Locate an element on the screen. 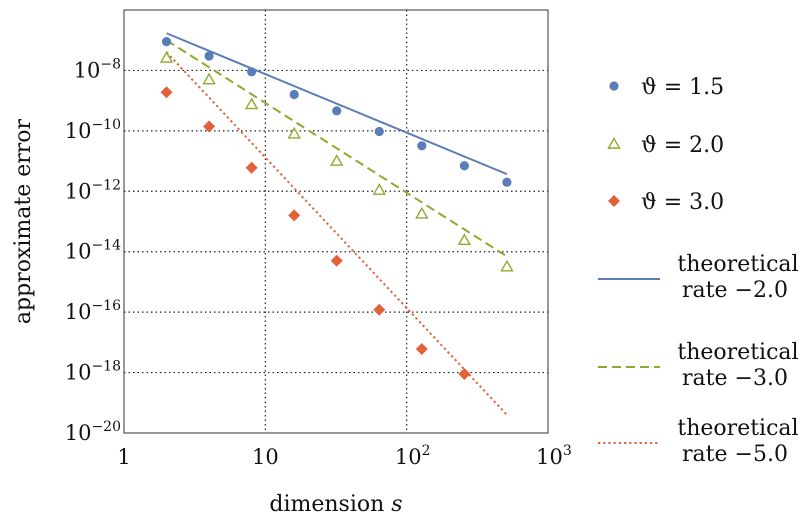 The image size is (805, 518). x-axis-label: dimension s is located at coordinates (335, 504).